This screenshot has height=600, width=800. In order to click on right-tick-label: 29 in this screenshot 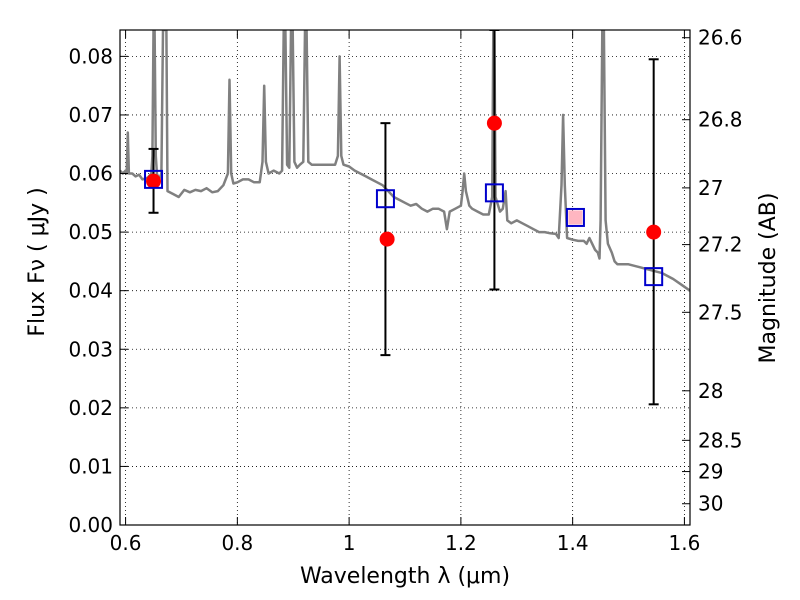, I will do `click(710, 472)`.